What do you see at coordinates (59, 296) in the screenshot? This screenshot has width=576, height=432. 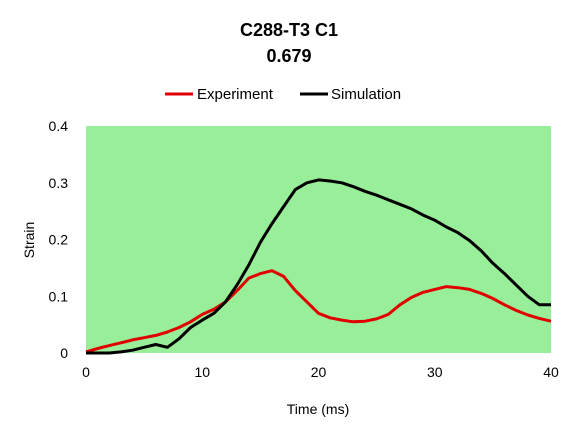 I see `y-tick-label: 0.1` at bounding box center [59, 296].